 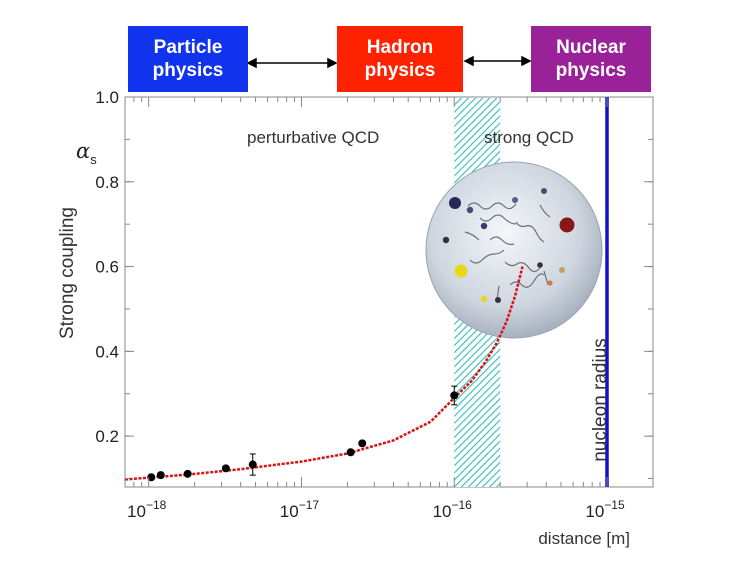 What do you see at coordinates (83, 151) in the screenshot?
I see `alpha-symbol: α` at bounding box center [83, 151].